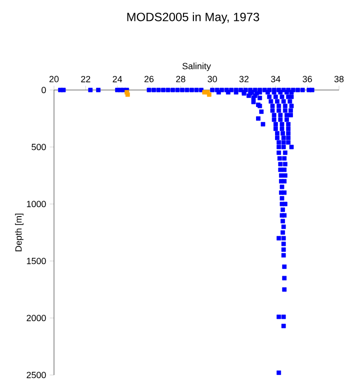 The width and height of the screenshot is (348, 384). What do you see at coordinates (36, 204) in the screenshot?
I see `y-tick-label: 1000` at bounding box center [36, 204].